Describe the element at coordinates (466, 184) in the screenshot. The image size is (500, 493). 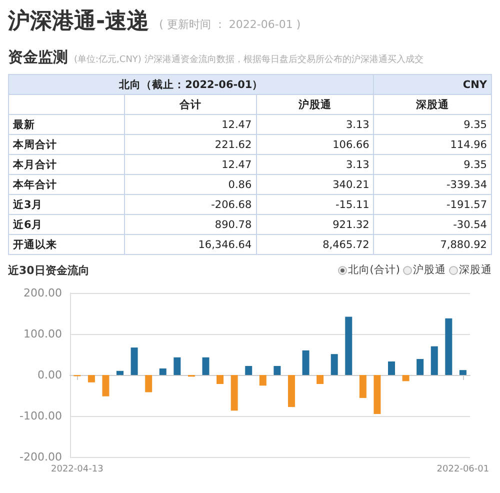
I see `text: -339.34` at that location.